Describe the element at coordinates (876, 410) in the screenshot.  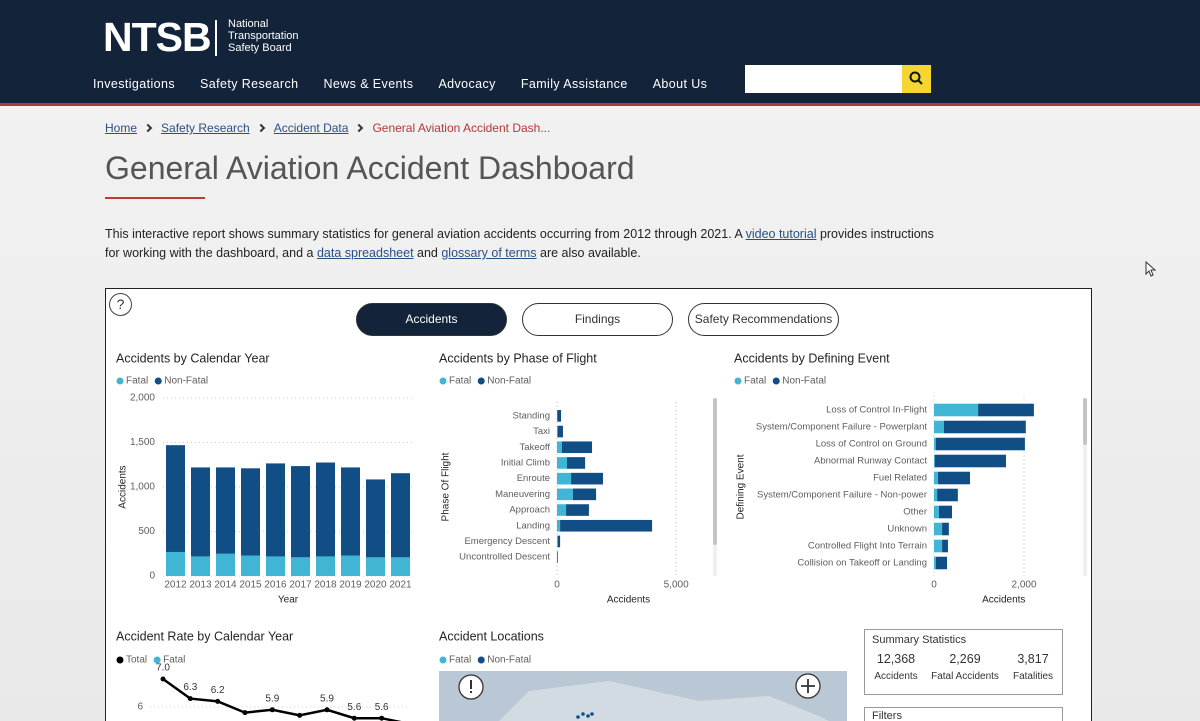
I see `y-tick-label: Loss of Control In-Flight` at that location.